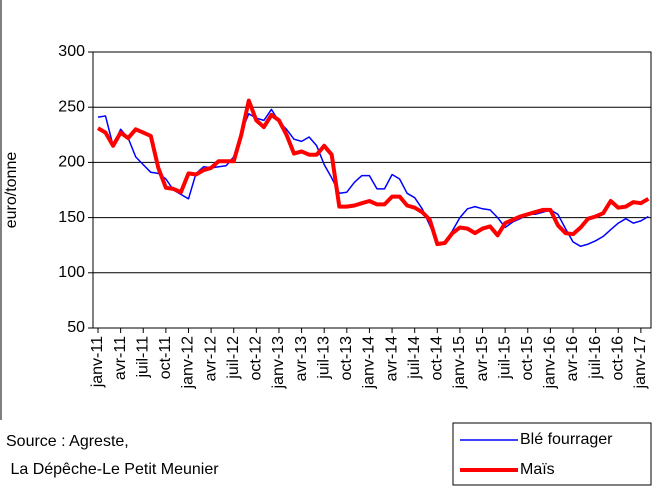  What do you see at coordinates (76, 327) in the screenshot?
I see `y-tick-label: 50` at bounding box center [76, 327].